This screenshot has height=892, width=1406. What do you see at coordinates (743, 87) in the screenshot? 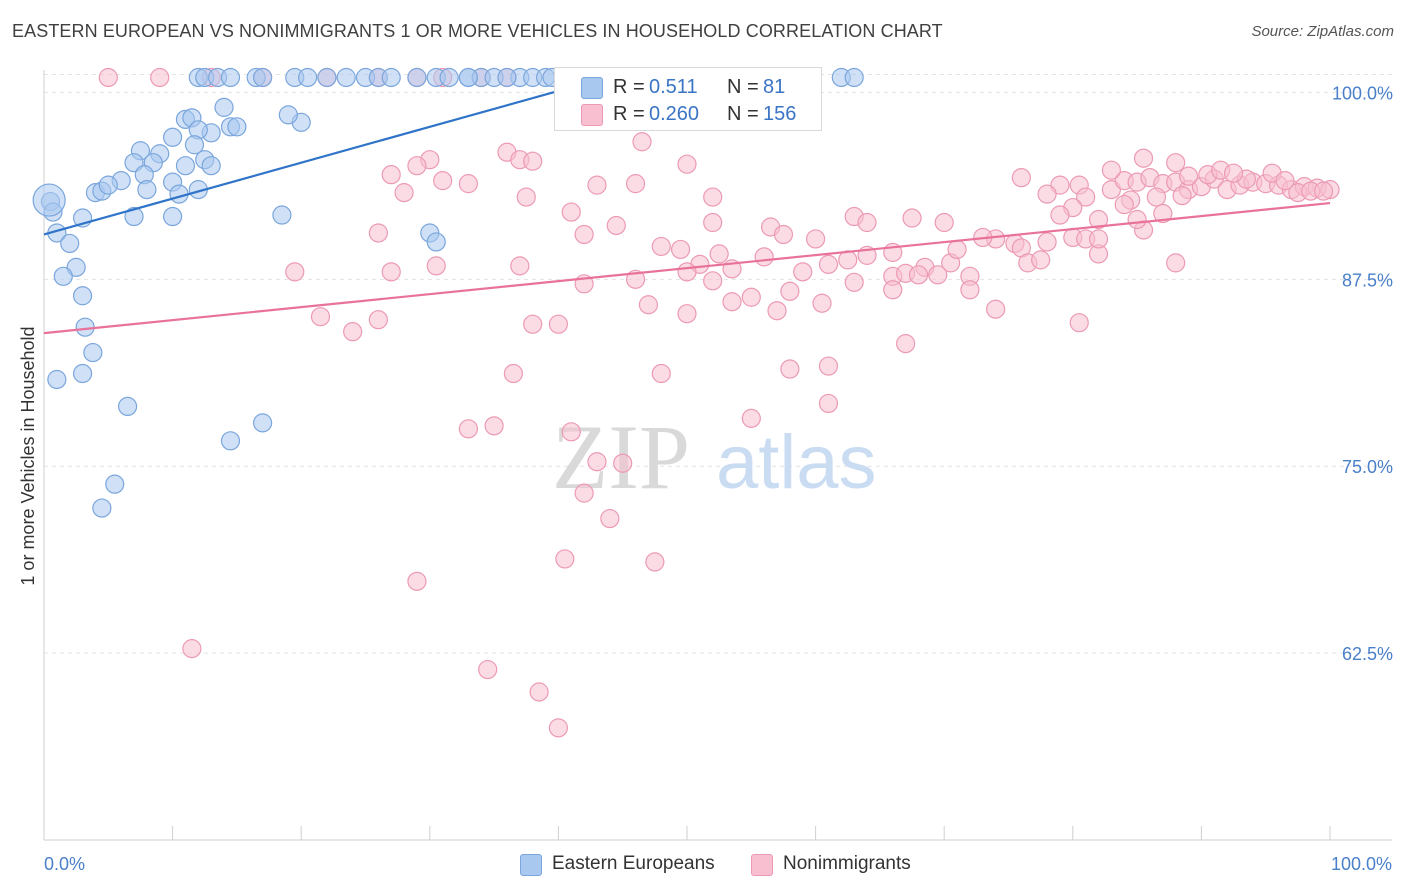
I see `legend-n-label: N =` at bounding box center [743, 87].